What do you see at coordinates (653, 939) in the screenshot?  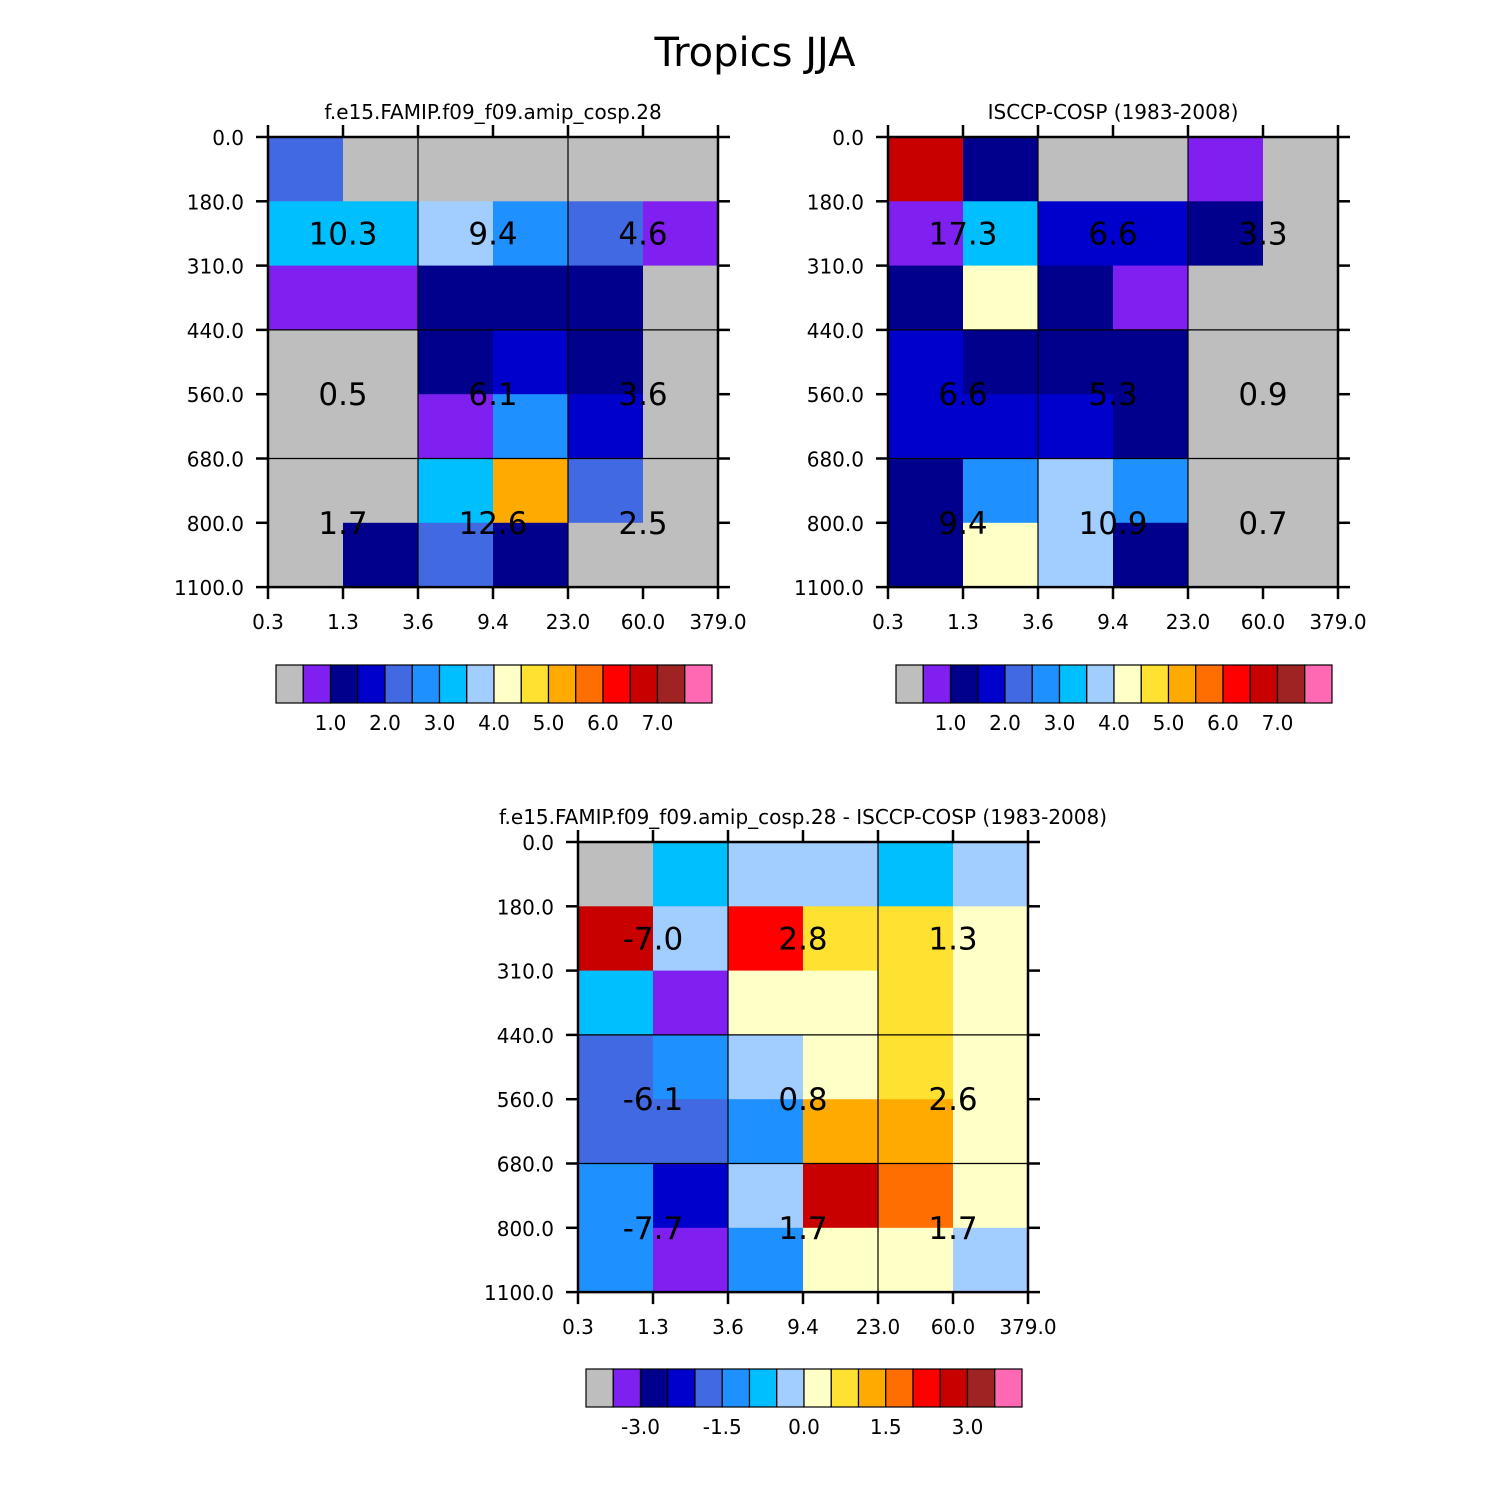 I see `block-value-label: -7.0` at bounding box center [653, 939].